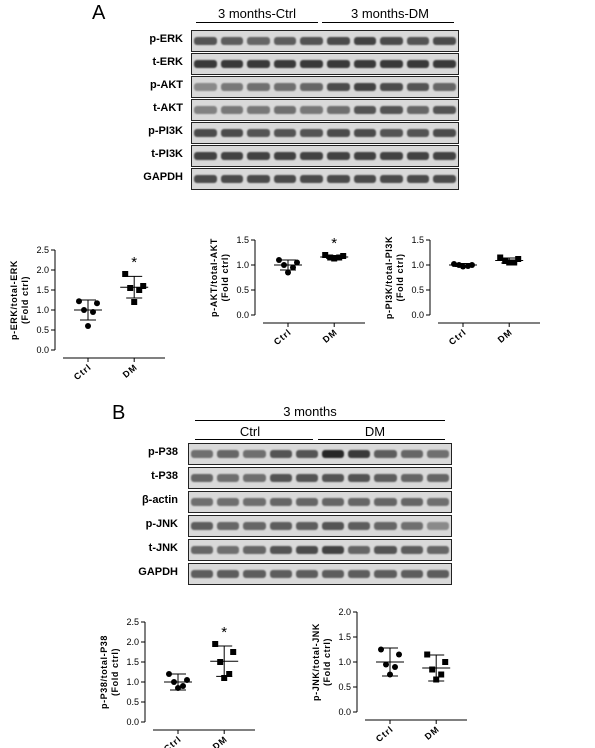 Image resolution: width=595 pixels, height=748 pixels. Describe the element at coordinates (390, 13) in the screenshot. I see `group-label-dm-a: 3 months-DM` at that location.